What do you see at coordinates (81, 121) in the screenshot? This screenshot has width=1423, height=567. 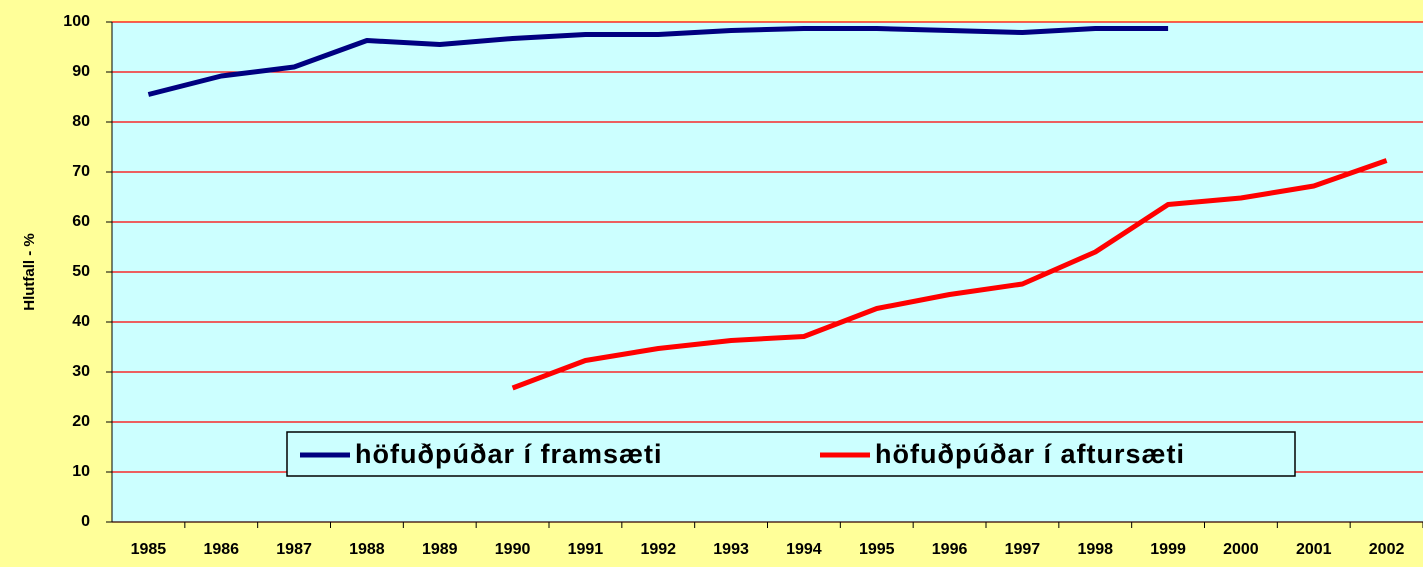 I see `y-tick-label: 80` at bounding box center [81, 121].